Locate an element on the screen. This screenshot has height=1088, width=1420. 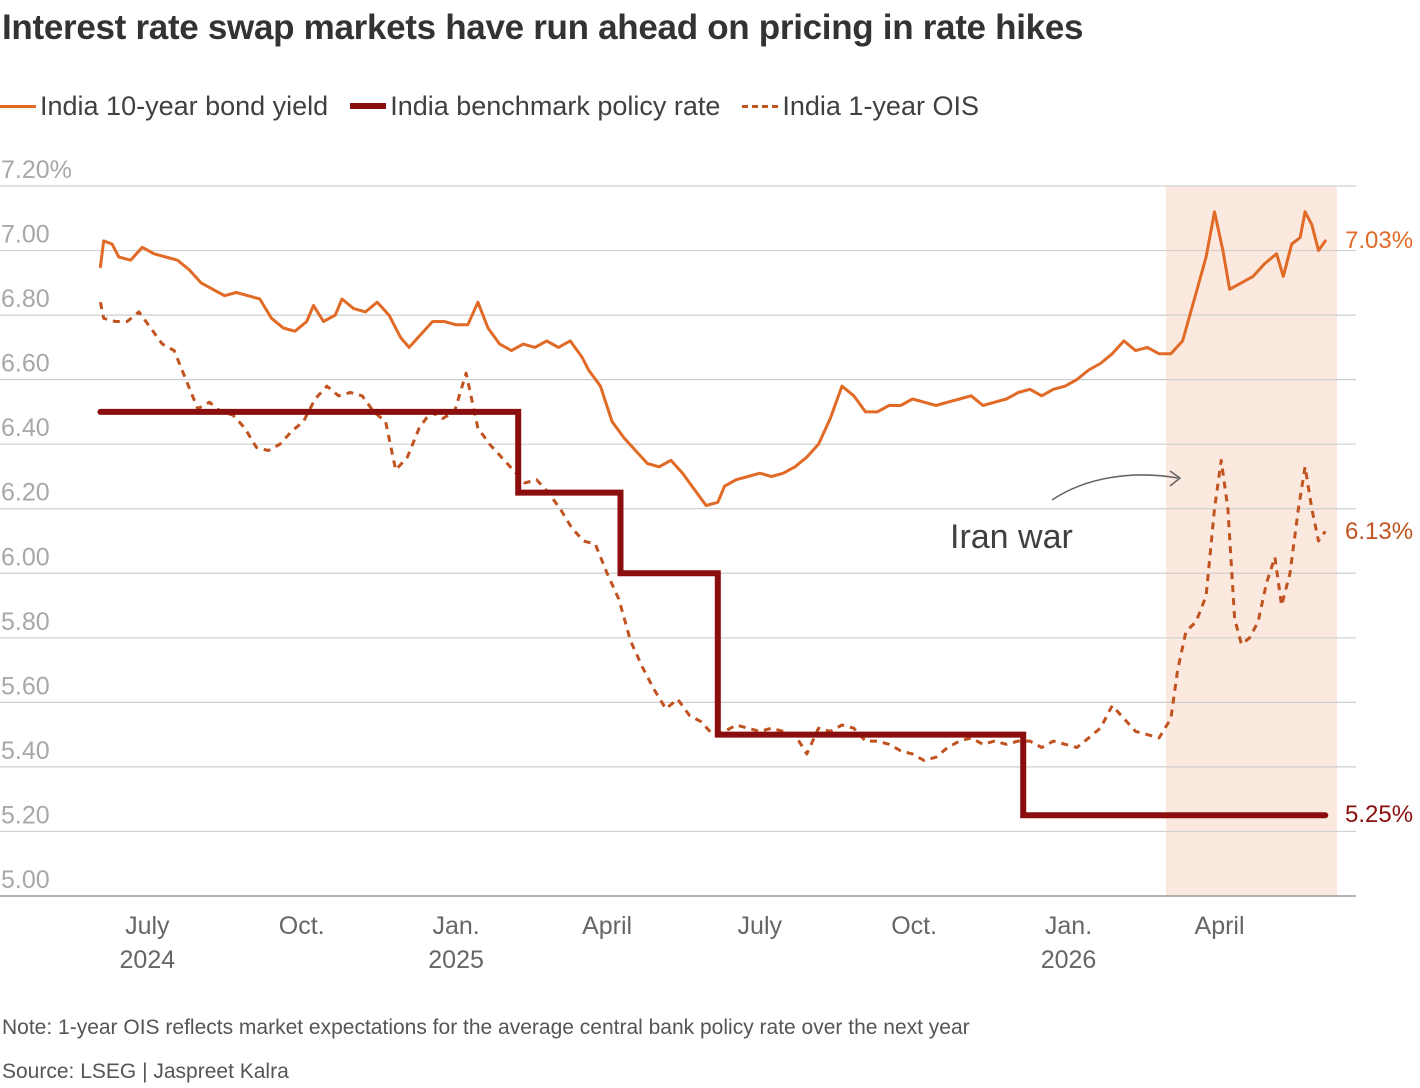
legend-item-policy: India benchmark policy rate is located at coordinates (535, 106).